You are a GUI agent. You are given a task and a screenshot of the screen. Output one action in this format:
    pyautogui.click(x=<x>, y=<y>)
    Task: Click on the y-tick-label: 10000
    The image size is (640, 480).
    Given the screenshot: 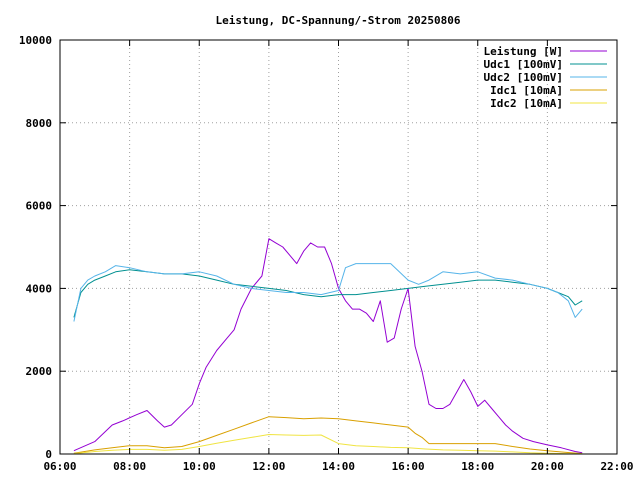 What is the action you would take?
    pyautogui.click(x=35, y=40)
    